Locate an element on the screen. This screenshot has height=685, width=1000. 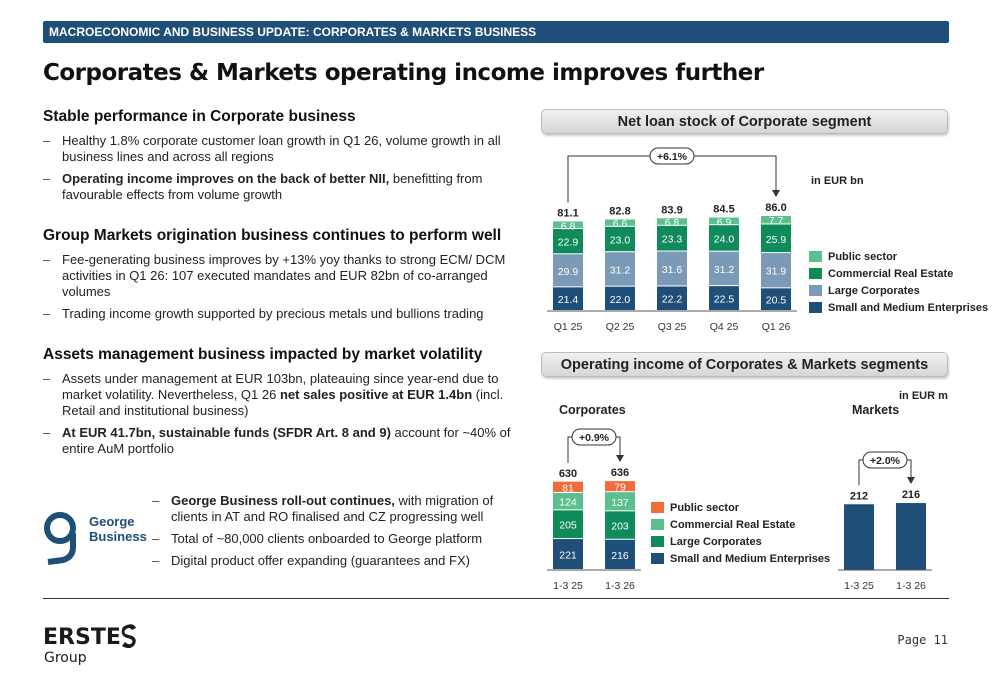
data-label: 23.0 is located at coordinates (620, 241).